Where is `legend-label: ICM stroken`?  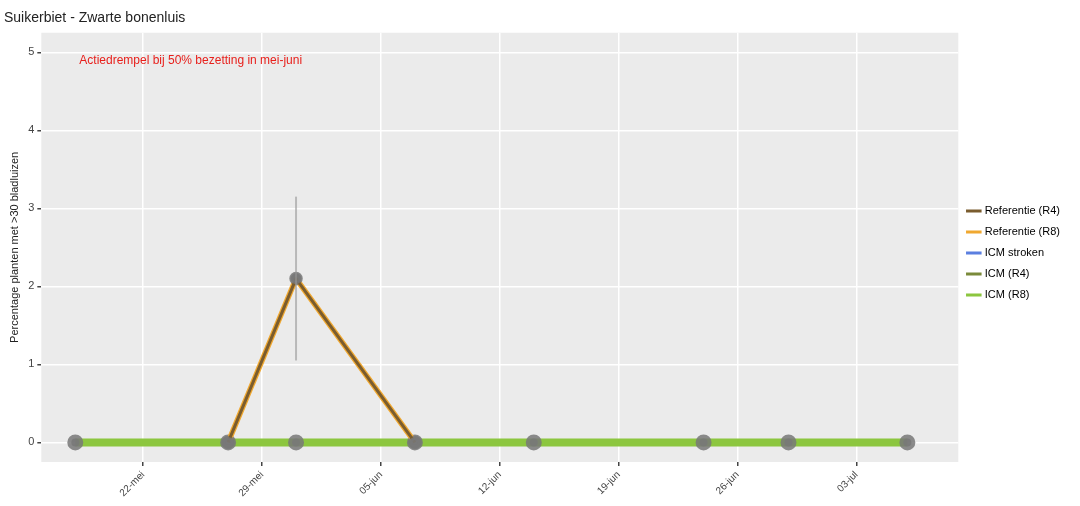
legend-label: ICM stroken is located at coordinates (1014, 252).